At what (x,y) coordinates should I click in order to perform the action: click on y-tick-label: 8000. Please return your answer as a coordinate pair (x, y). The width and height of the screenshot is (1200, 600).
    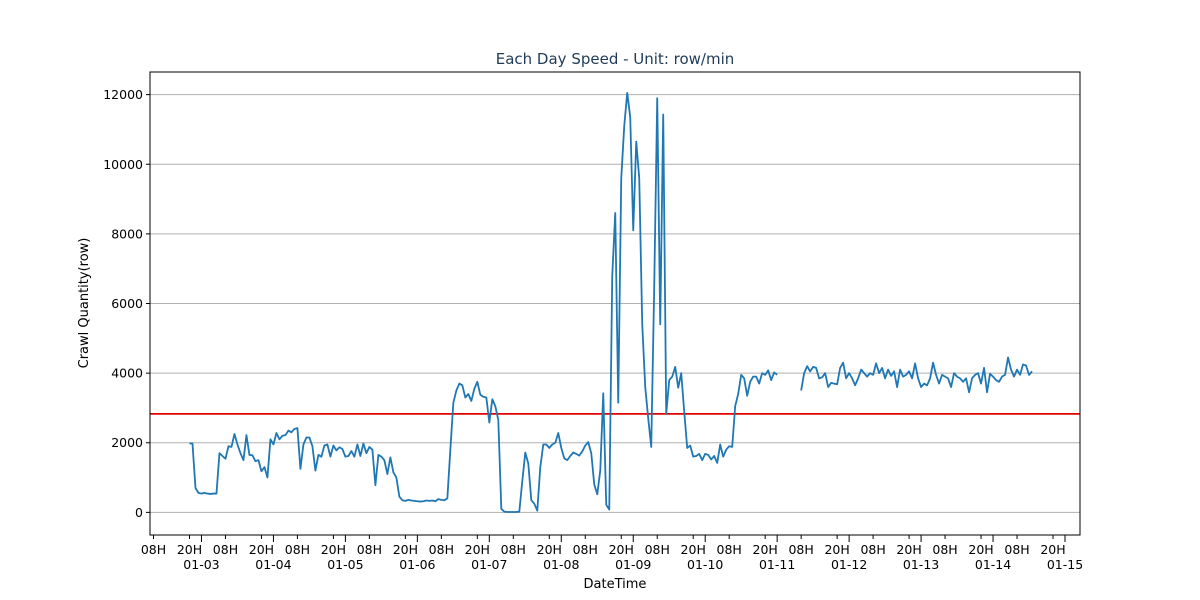
    Looking at the image, I should click on (127, 233).